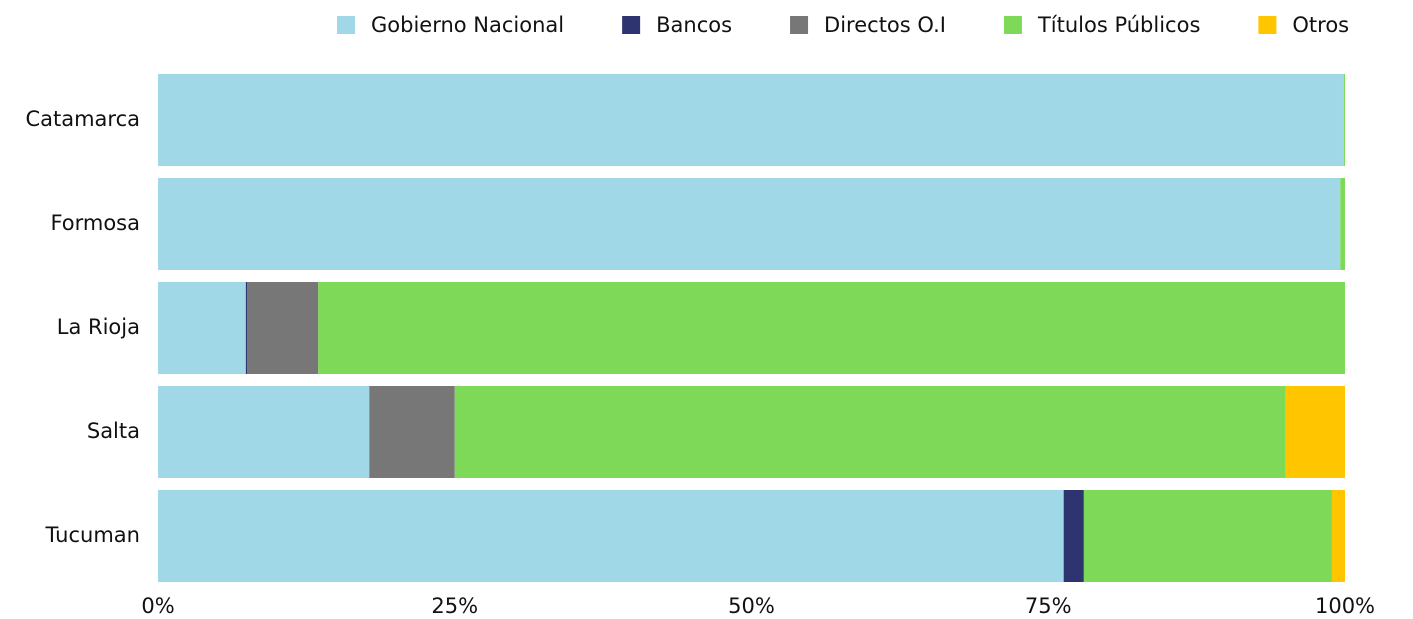 Image resolution: width=1413 pixels, height=619 pixels. Describe the element at coordinates (113, 431) in the screenshot. I see `y-tick-label: Salta` at that location.